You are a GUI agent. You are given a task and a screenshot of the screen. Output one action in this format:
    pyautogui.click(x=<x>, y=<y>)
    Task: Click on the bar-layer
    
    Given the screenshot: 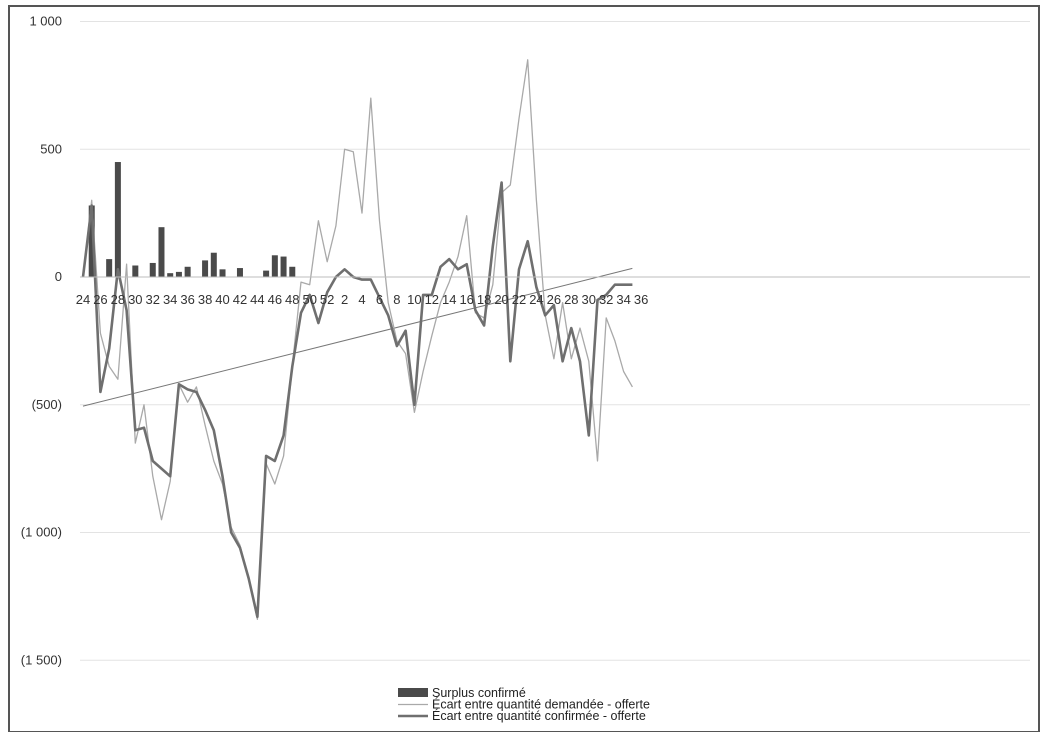 What is the action you would take?
    pyautogui.click(x=192, y=219)
    